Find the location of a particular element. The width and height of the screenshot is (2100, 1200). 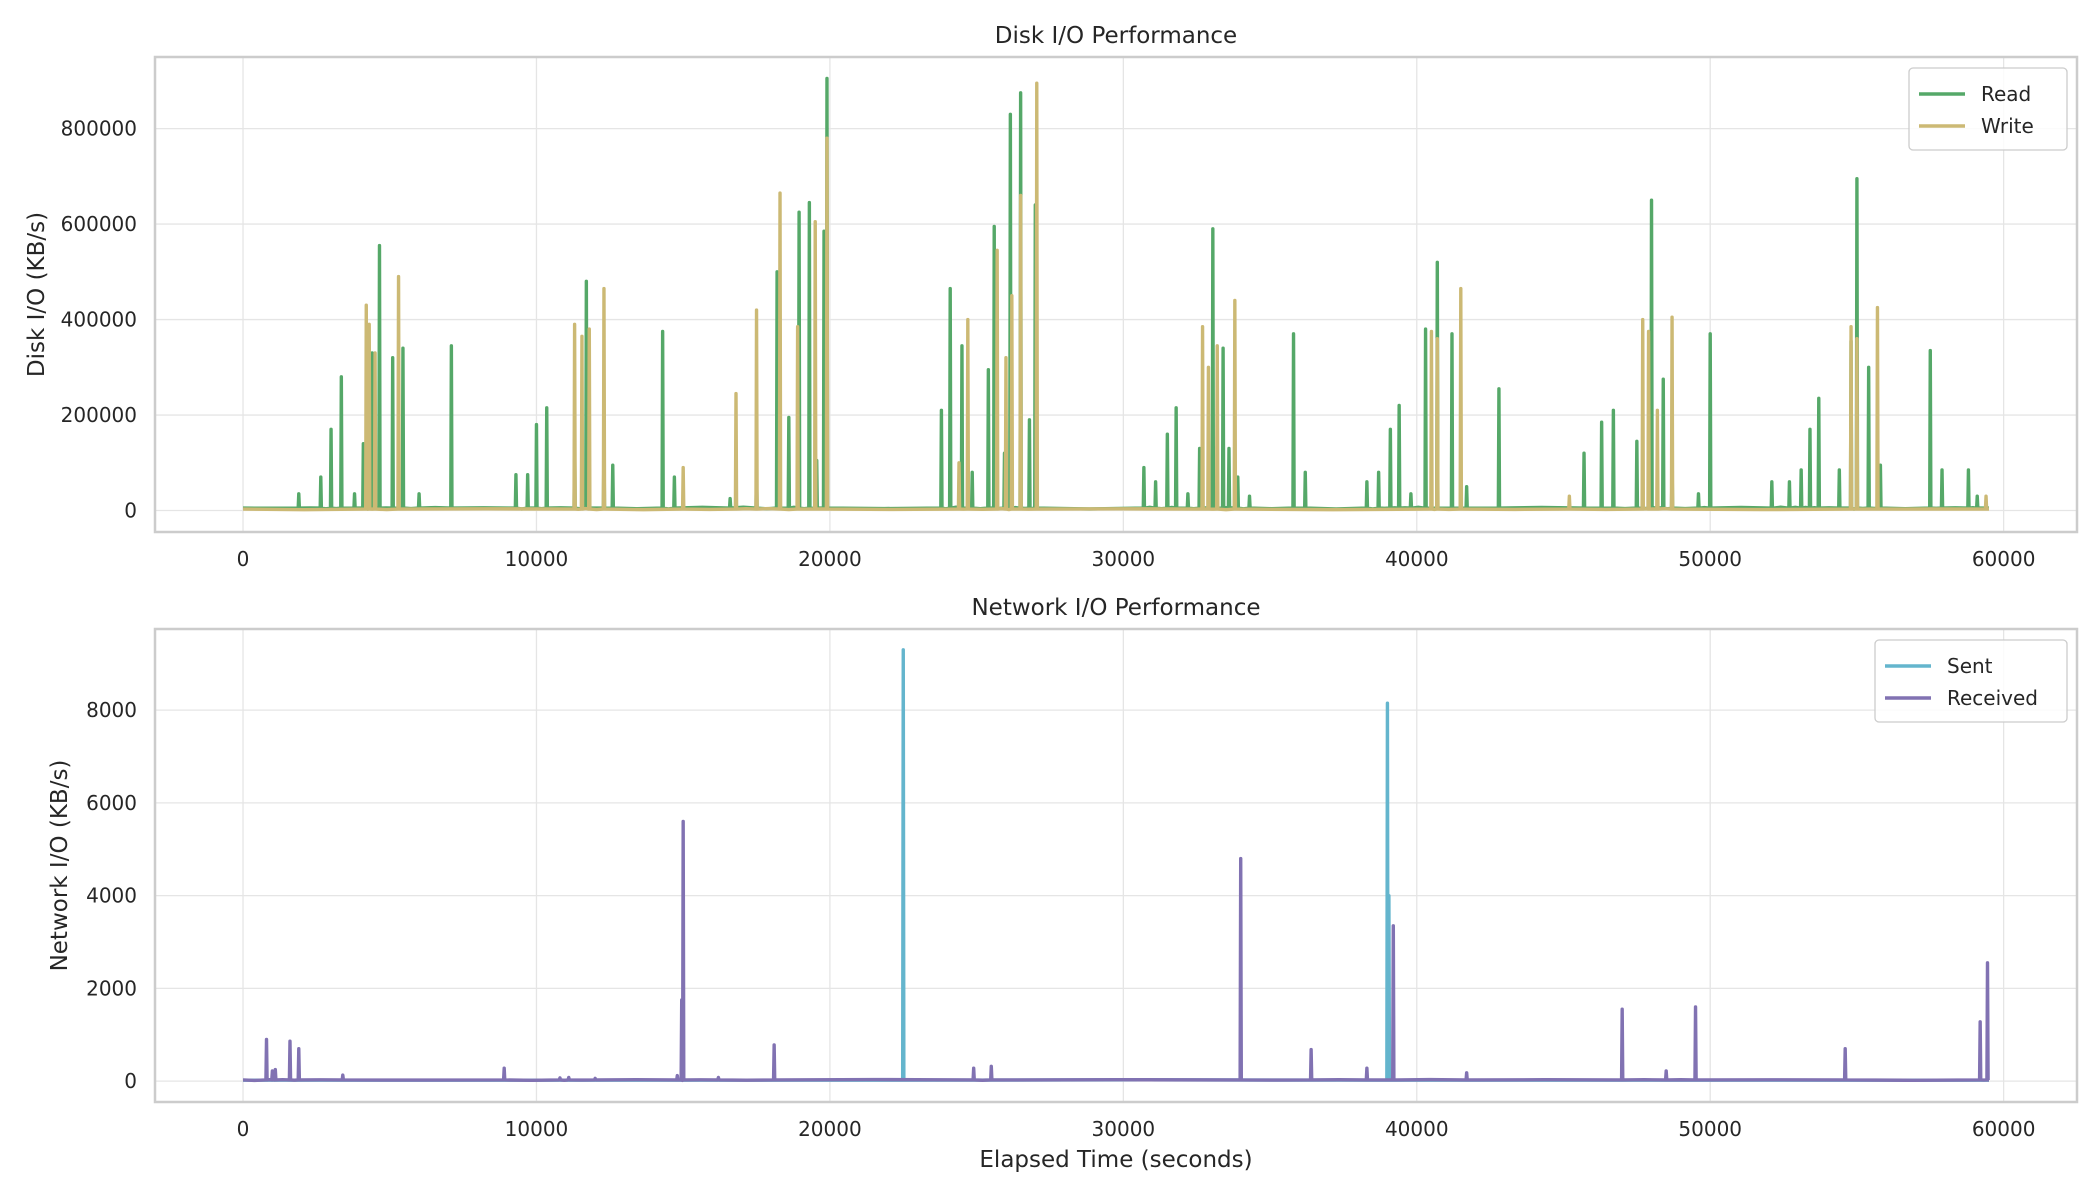

legend-label-write: Write is located at coordinates (2007, 126).